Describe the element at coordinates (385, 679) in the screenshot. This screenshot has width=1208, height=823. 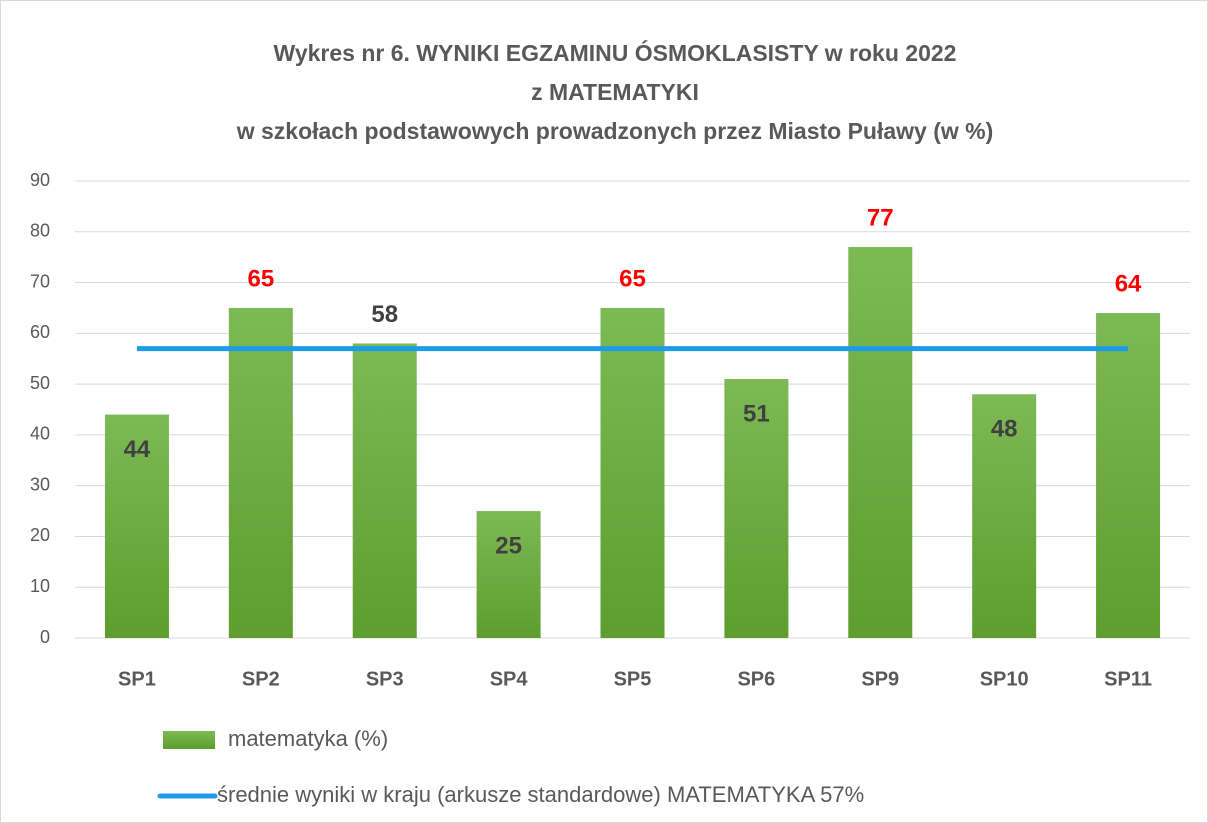
I see `x-tick-label: SP3` at that location.